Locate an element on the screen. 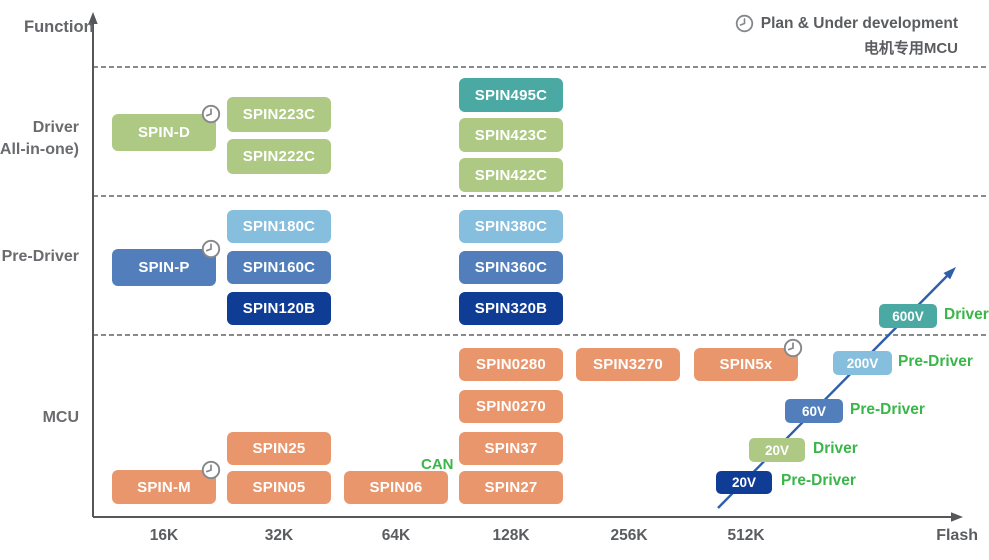  x-tick-32k: 32K is located at coordinates (279, 535).